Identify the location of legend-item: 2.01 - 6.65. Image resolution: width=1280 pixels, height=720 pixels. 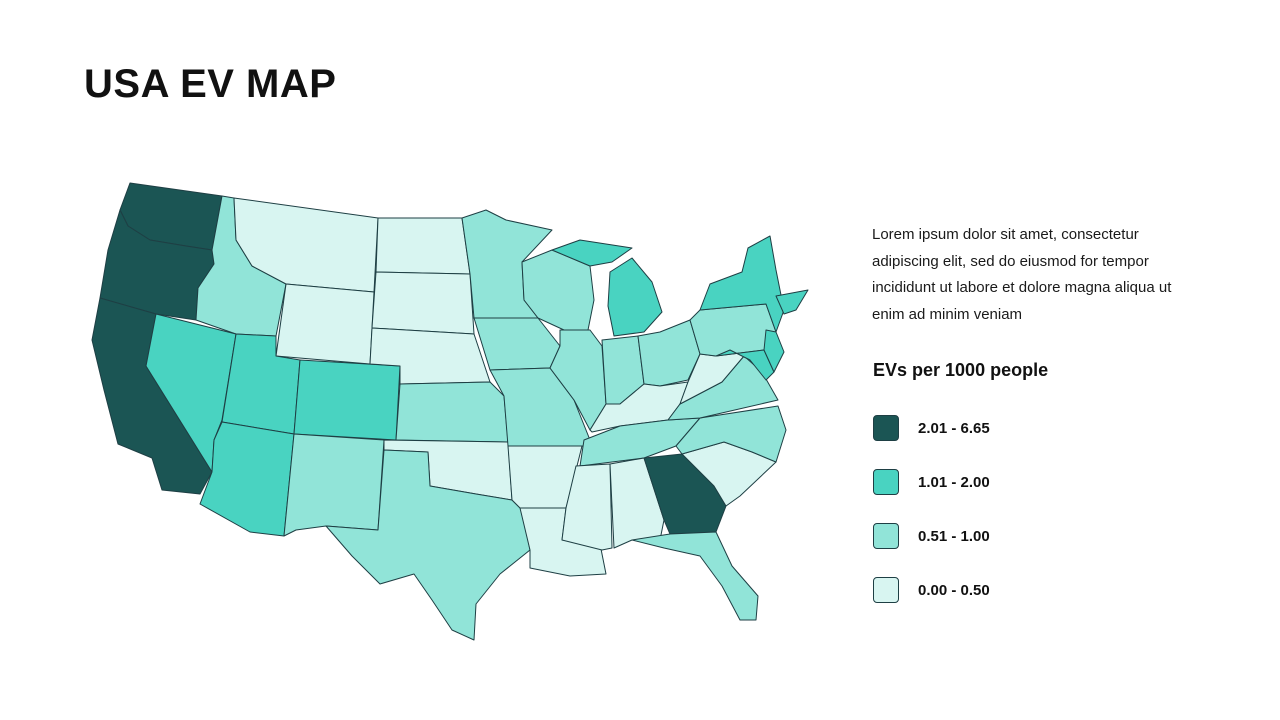
(931, 428).